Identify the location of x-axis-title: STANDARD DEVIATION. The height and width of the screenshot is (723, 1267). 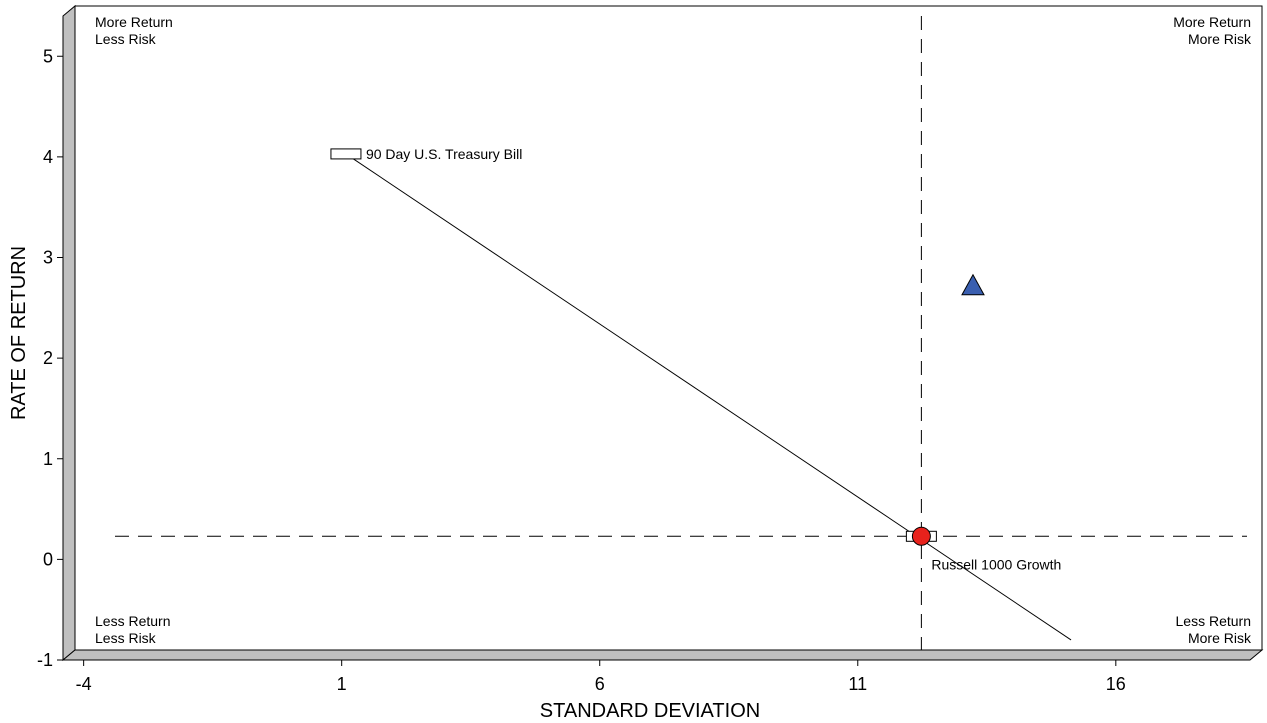
(650, 711).